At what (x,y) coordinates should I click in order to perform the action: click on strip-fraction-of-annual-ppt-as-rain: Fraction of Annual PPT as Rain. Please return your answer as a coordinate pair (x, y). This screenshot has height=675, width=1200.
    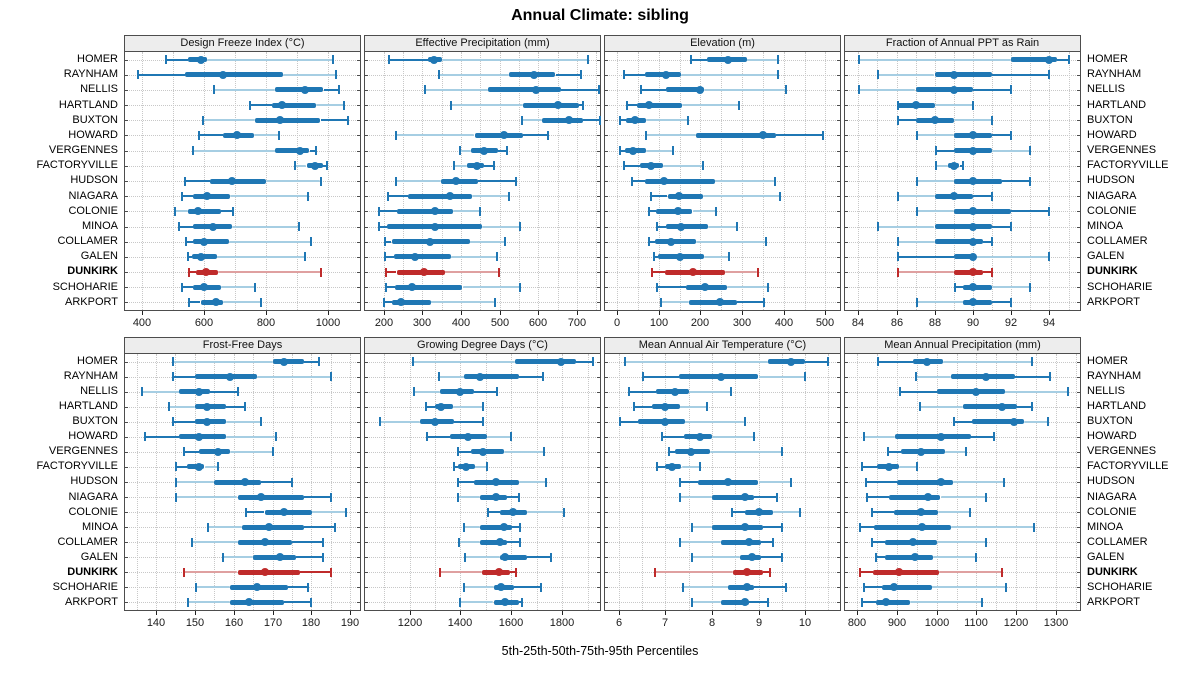
    Looking at the image, I should click on (962, 43).